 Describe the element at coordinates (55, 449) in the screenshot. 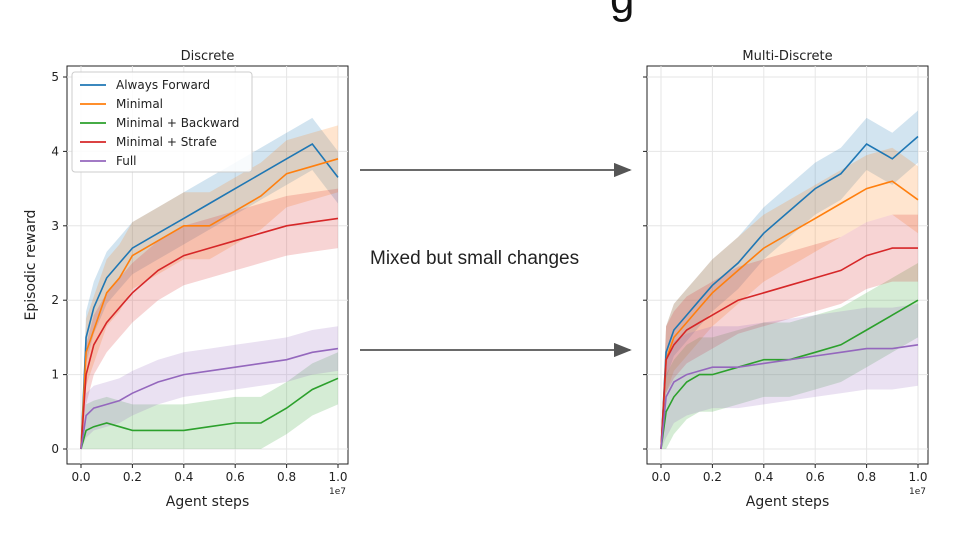

I see `y-tick-label: 0` at that location.